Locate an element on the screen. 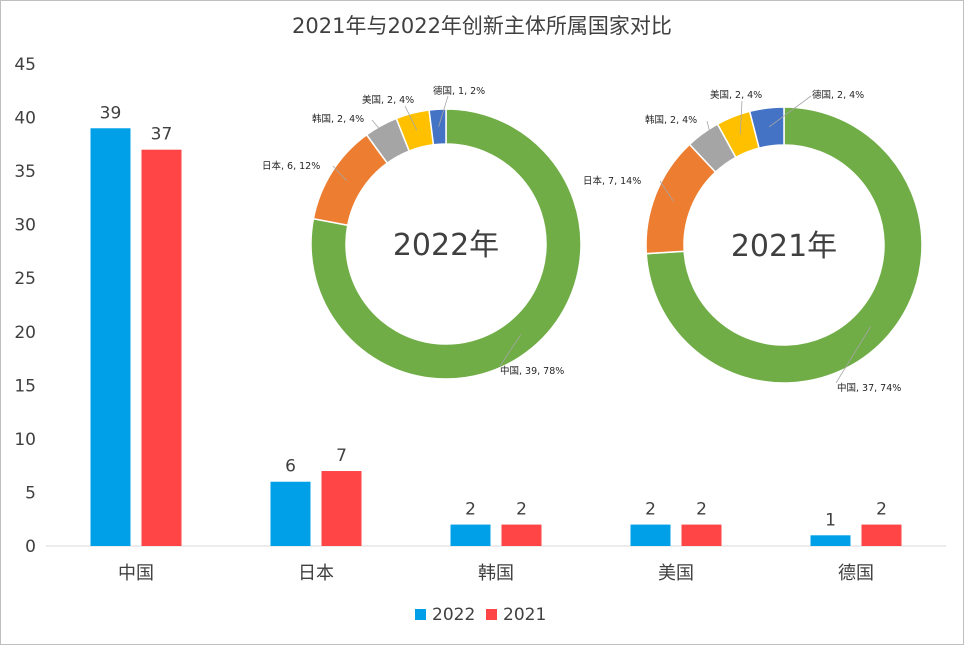  y-tick-label: 30 is located at coordinates (25, 226).